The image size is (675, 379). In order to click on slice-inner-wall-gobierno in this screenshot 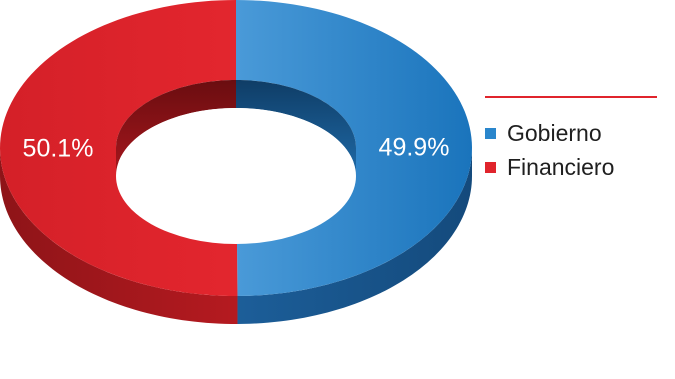, I will do `click(296, 128)`.